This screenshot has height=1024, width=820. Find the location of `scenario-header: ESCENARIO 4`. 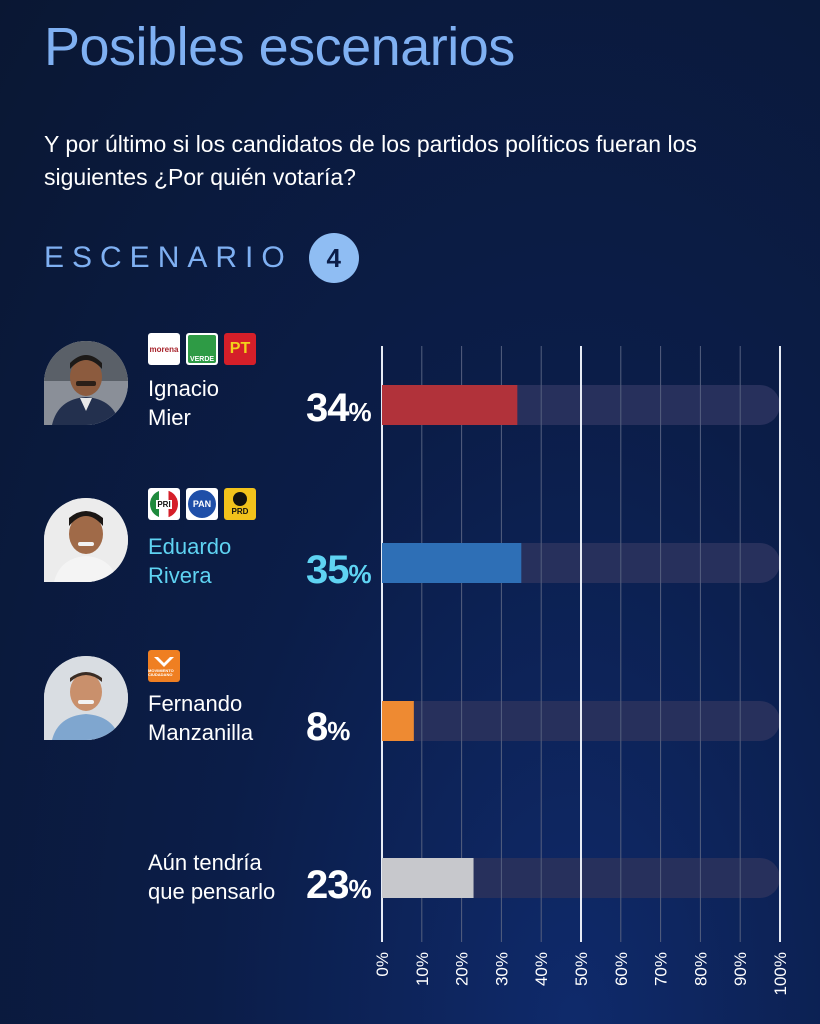

scenario-header: ESCENARIO 4 is located at coordinates (201, 258).